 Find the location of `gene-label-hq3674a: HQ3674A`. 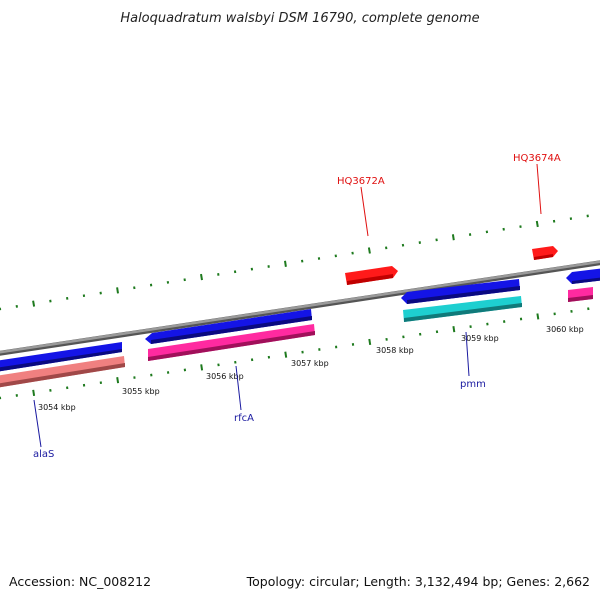

gene-label-hq3674a: HQ3674A is located at coordinates (537, 158).